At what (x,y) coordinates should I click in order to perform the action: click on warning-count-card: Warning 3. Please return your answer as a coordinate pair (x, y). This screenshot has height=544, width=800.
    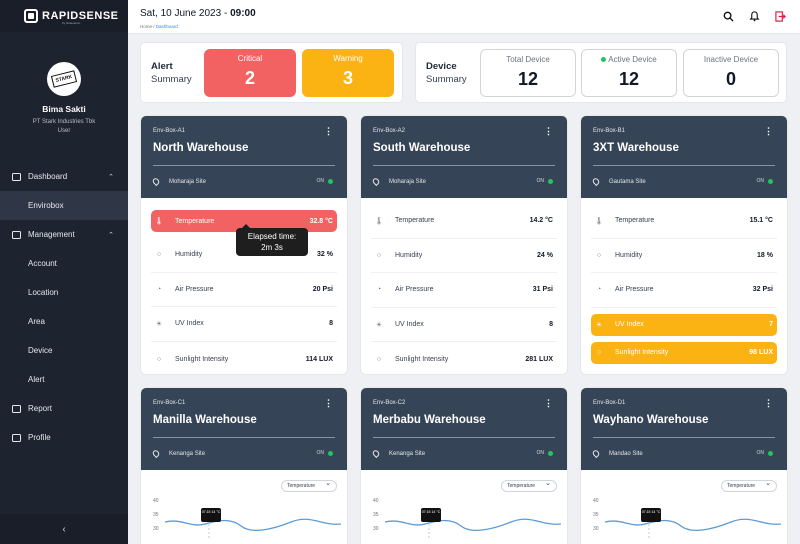
    Looking at the image, I should click on (348, 73).